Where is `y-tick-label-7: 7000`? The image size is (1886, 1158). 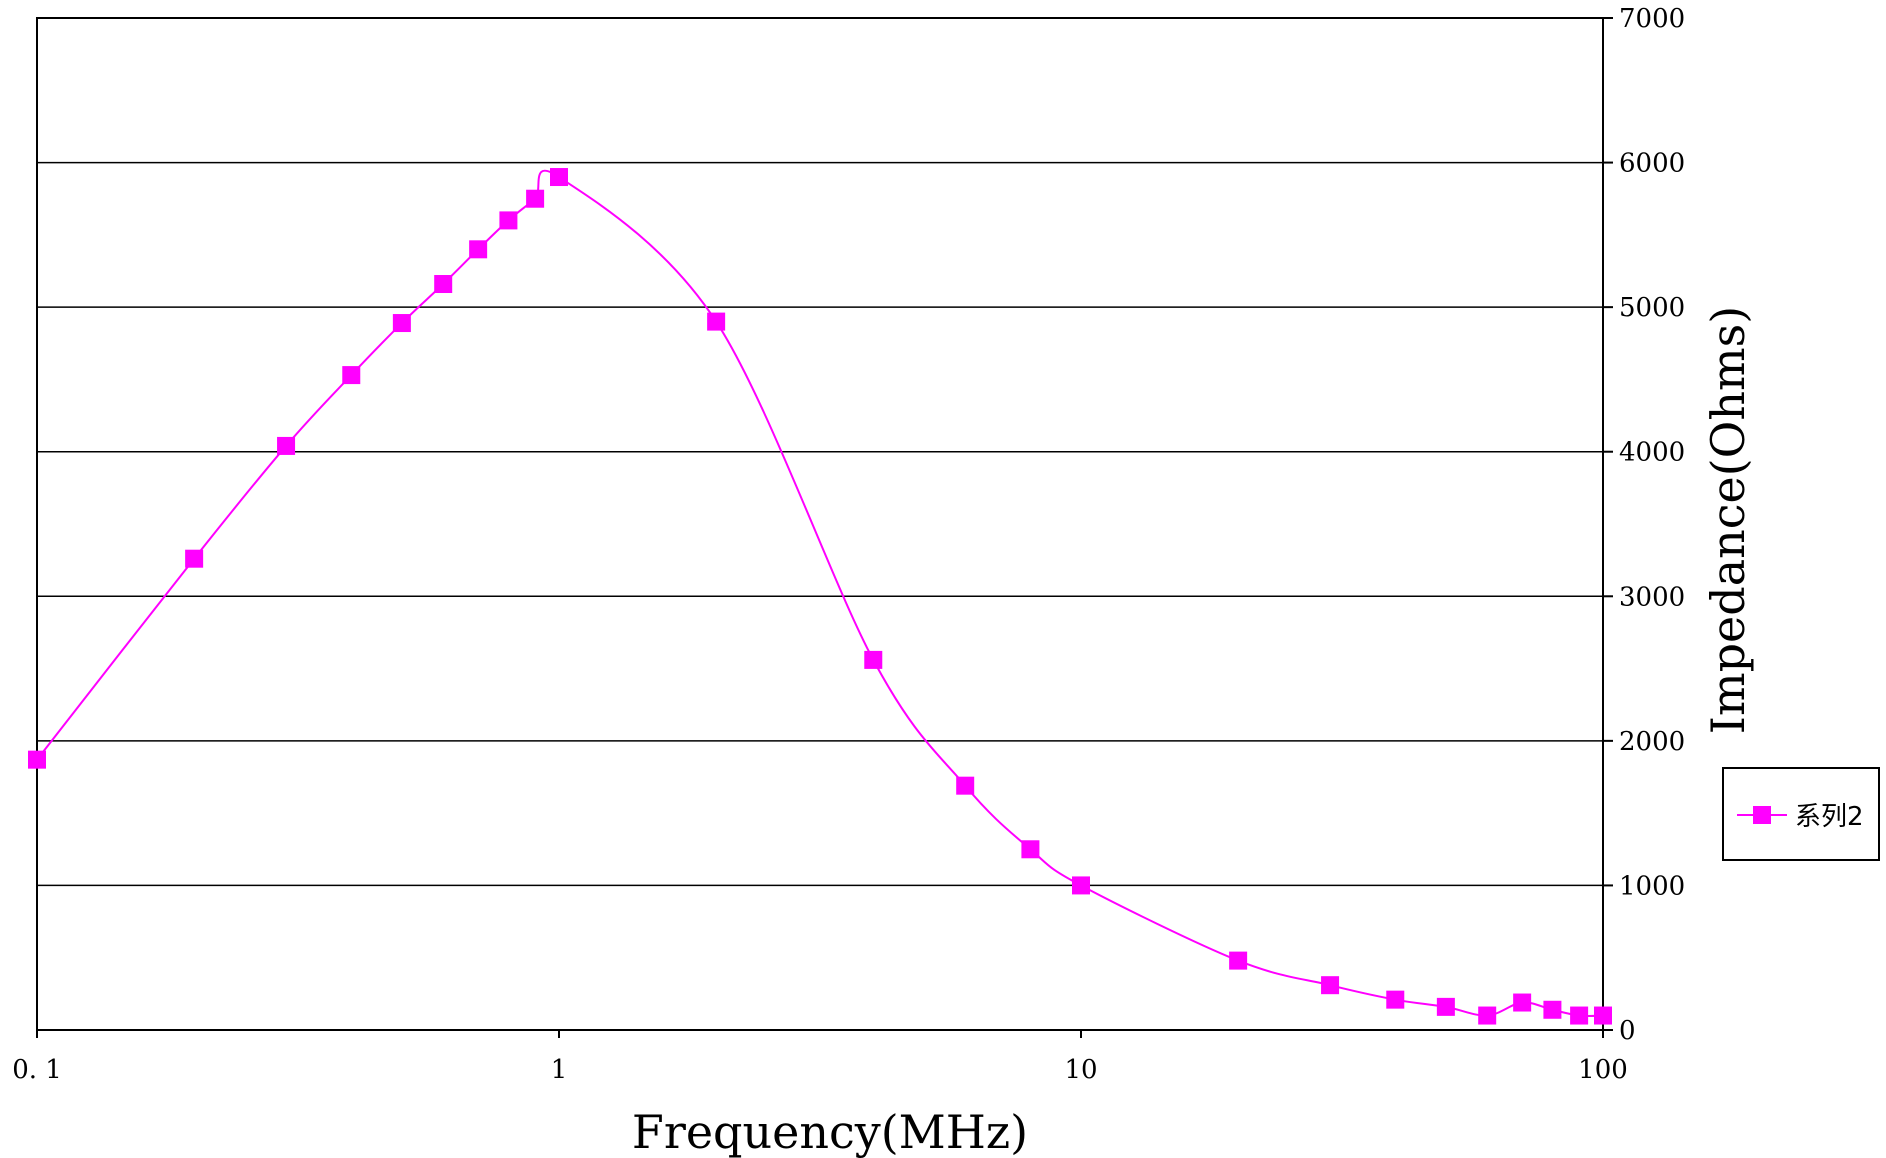 y-tick-label-7: 7000 is located at coordinates (1652, 19).